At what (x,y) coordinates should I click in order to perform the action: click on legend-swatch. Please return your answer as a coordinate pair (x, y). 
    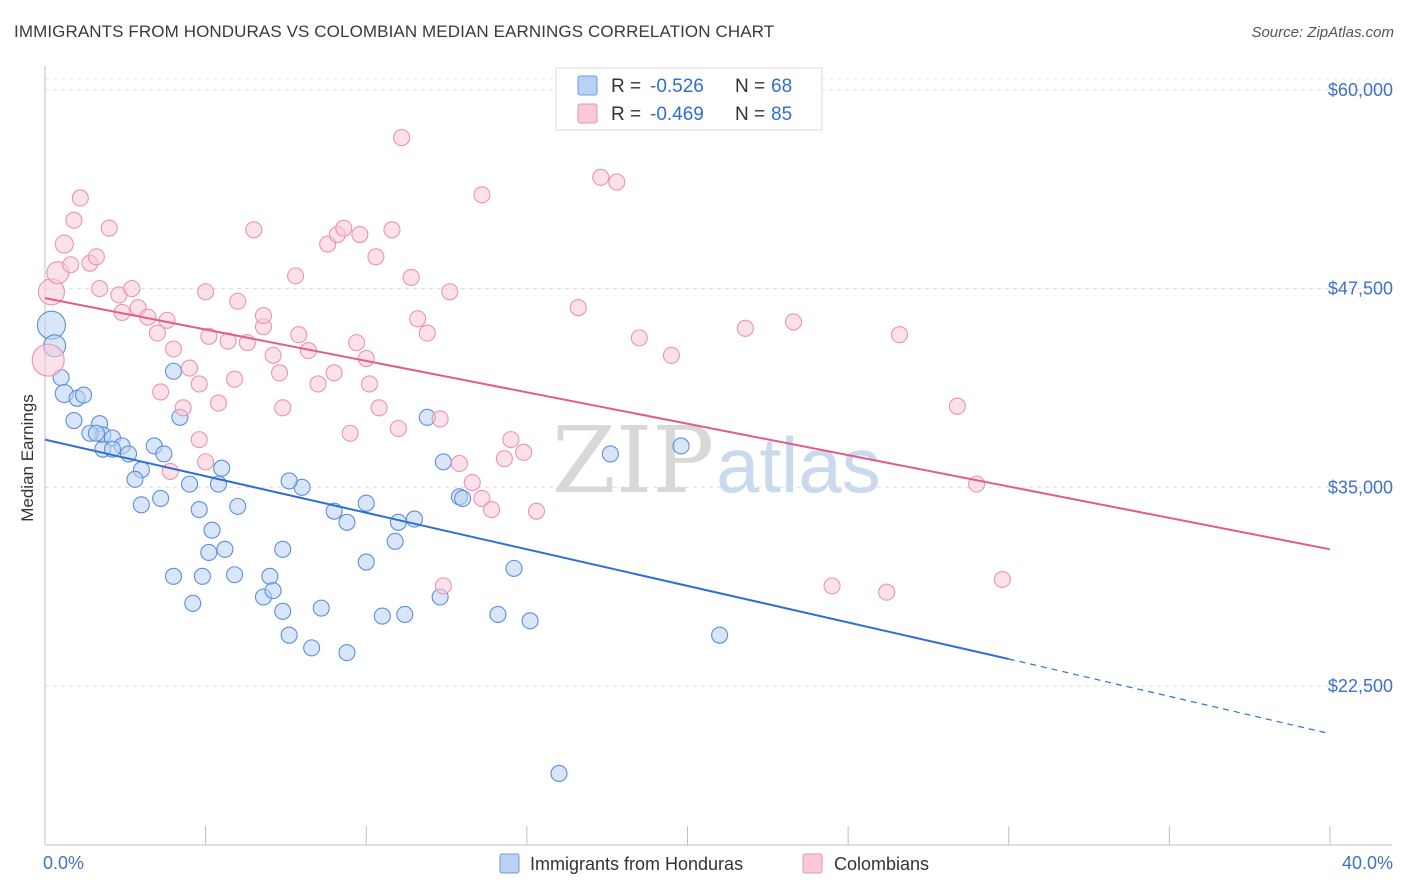
    Looking at the image, I should click on (587, 85).